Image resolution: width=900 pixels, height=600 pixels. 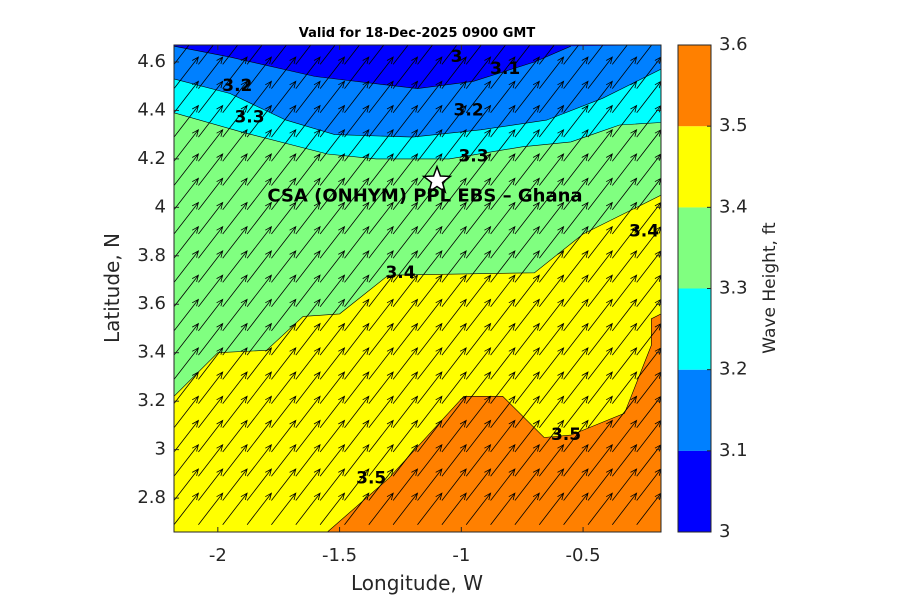 I want to click on colorbar-tick-label: 3.4, so click(x=733, y=206).